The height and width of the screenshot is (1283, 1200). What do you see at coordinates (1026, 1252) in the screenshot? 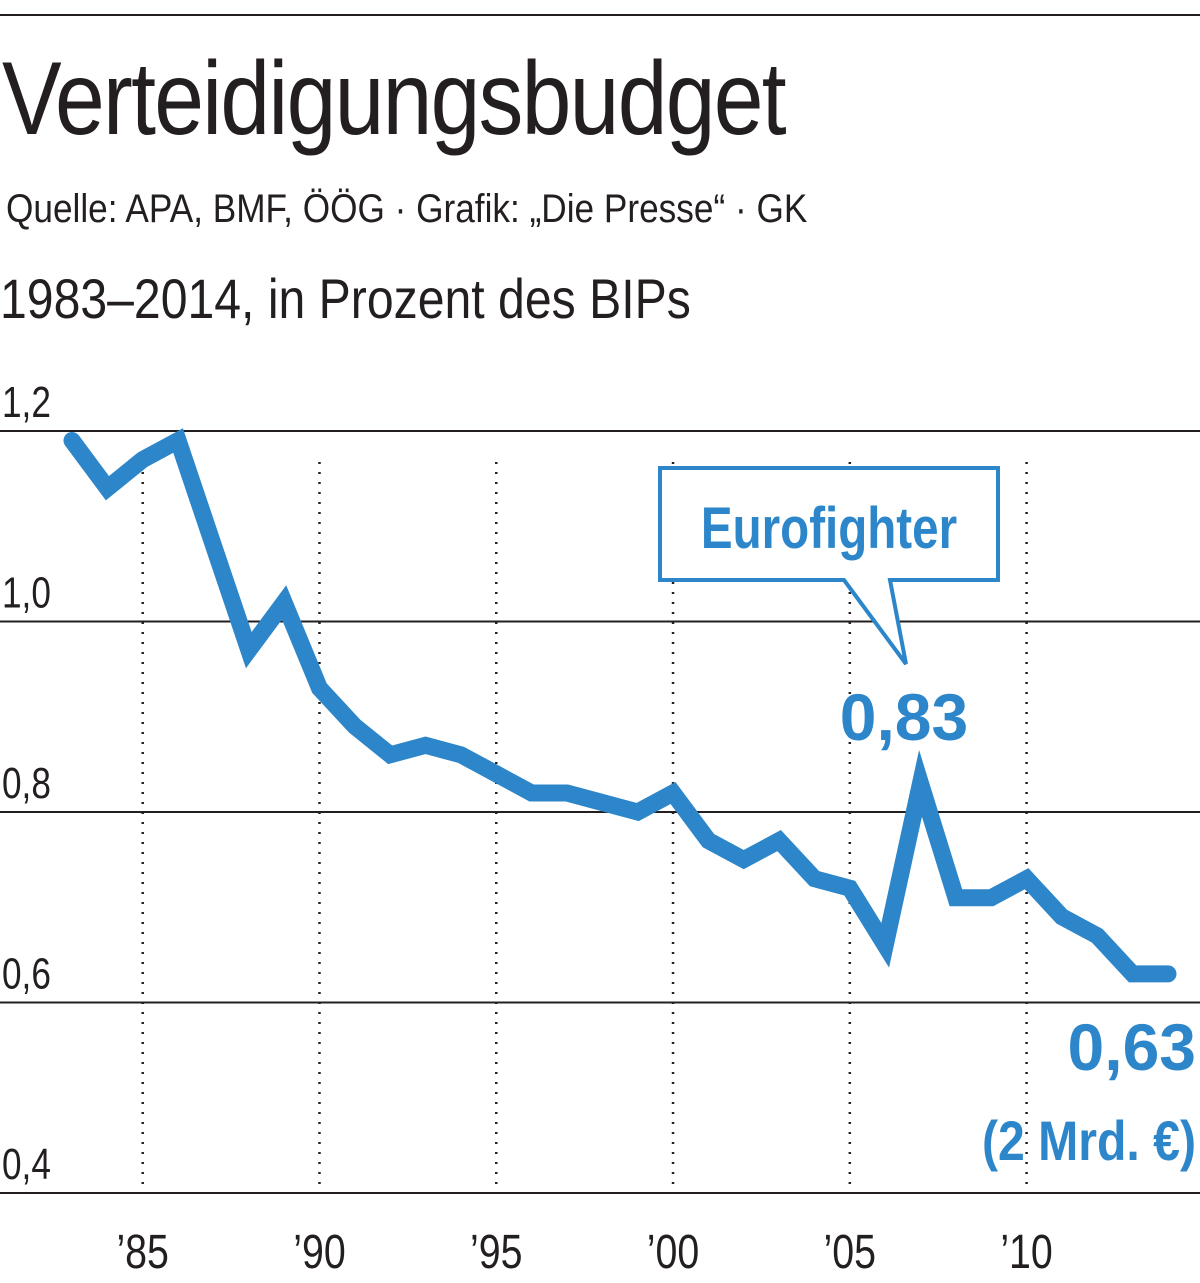
I see `x-tick-label: ’10` at bounding box center [1026, 1252].